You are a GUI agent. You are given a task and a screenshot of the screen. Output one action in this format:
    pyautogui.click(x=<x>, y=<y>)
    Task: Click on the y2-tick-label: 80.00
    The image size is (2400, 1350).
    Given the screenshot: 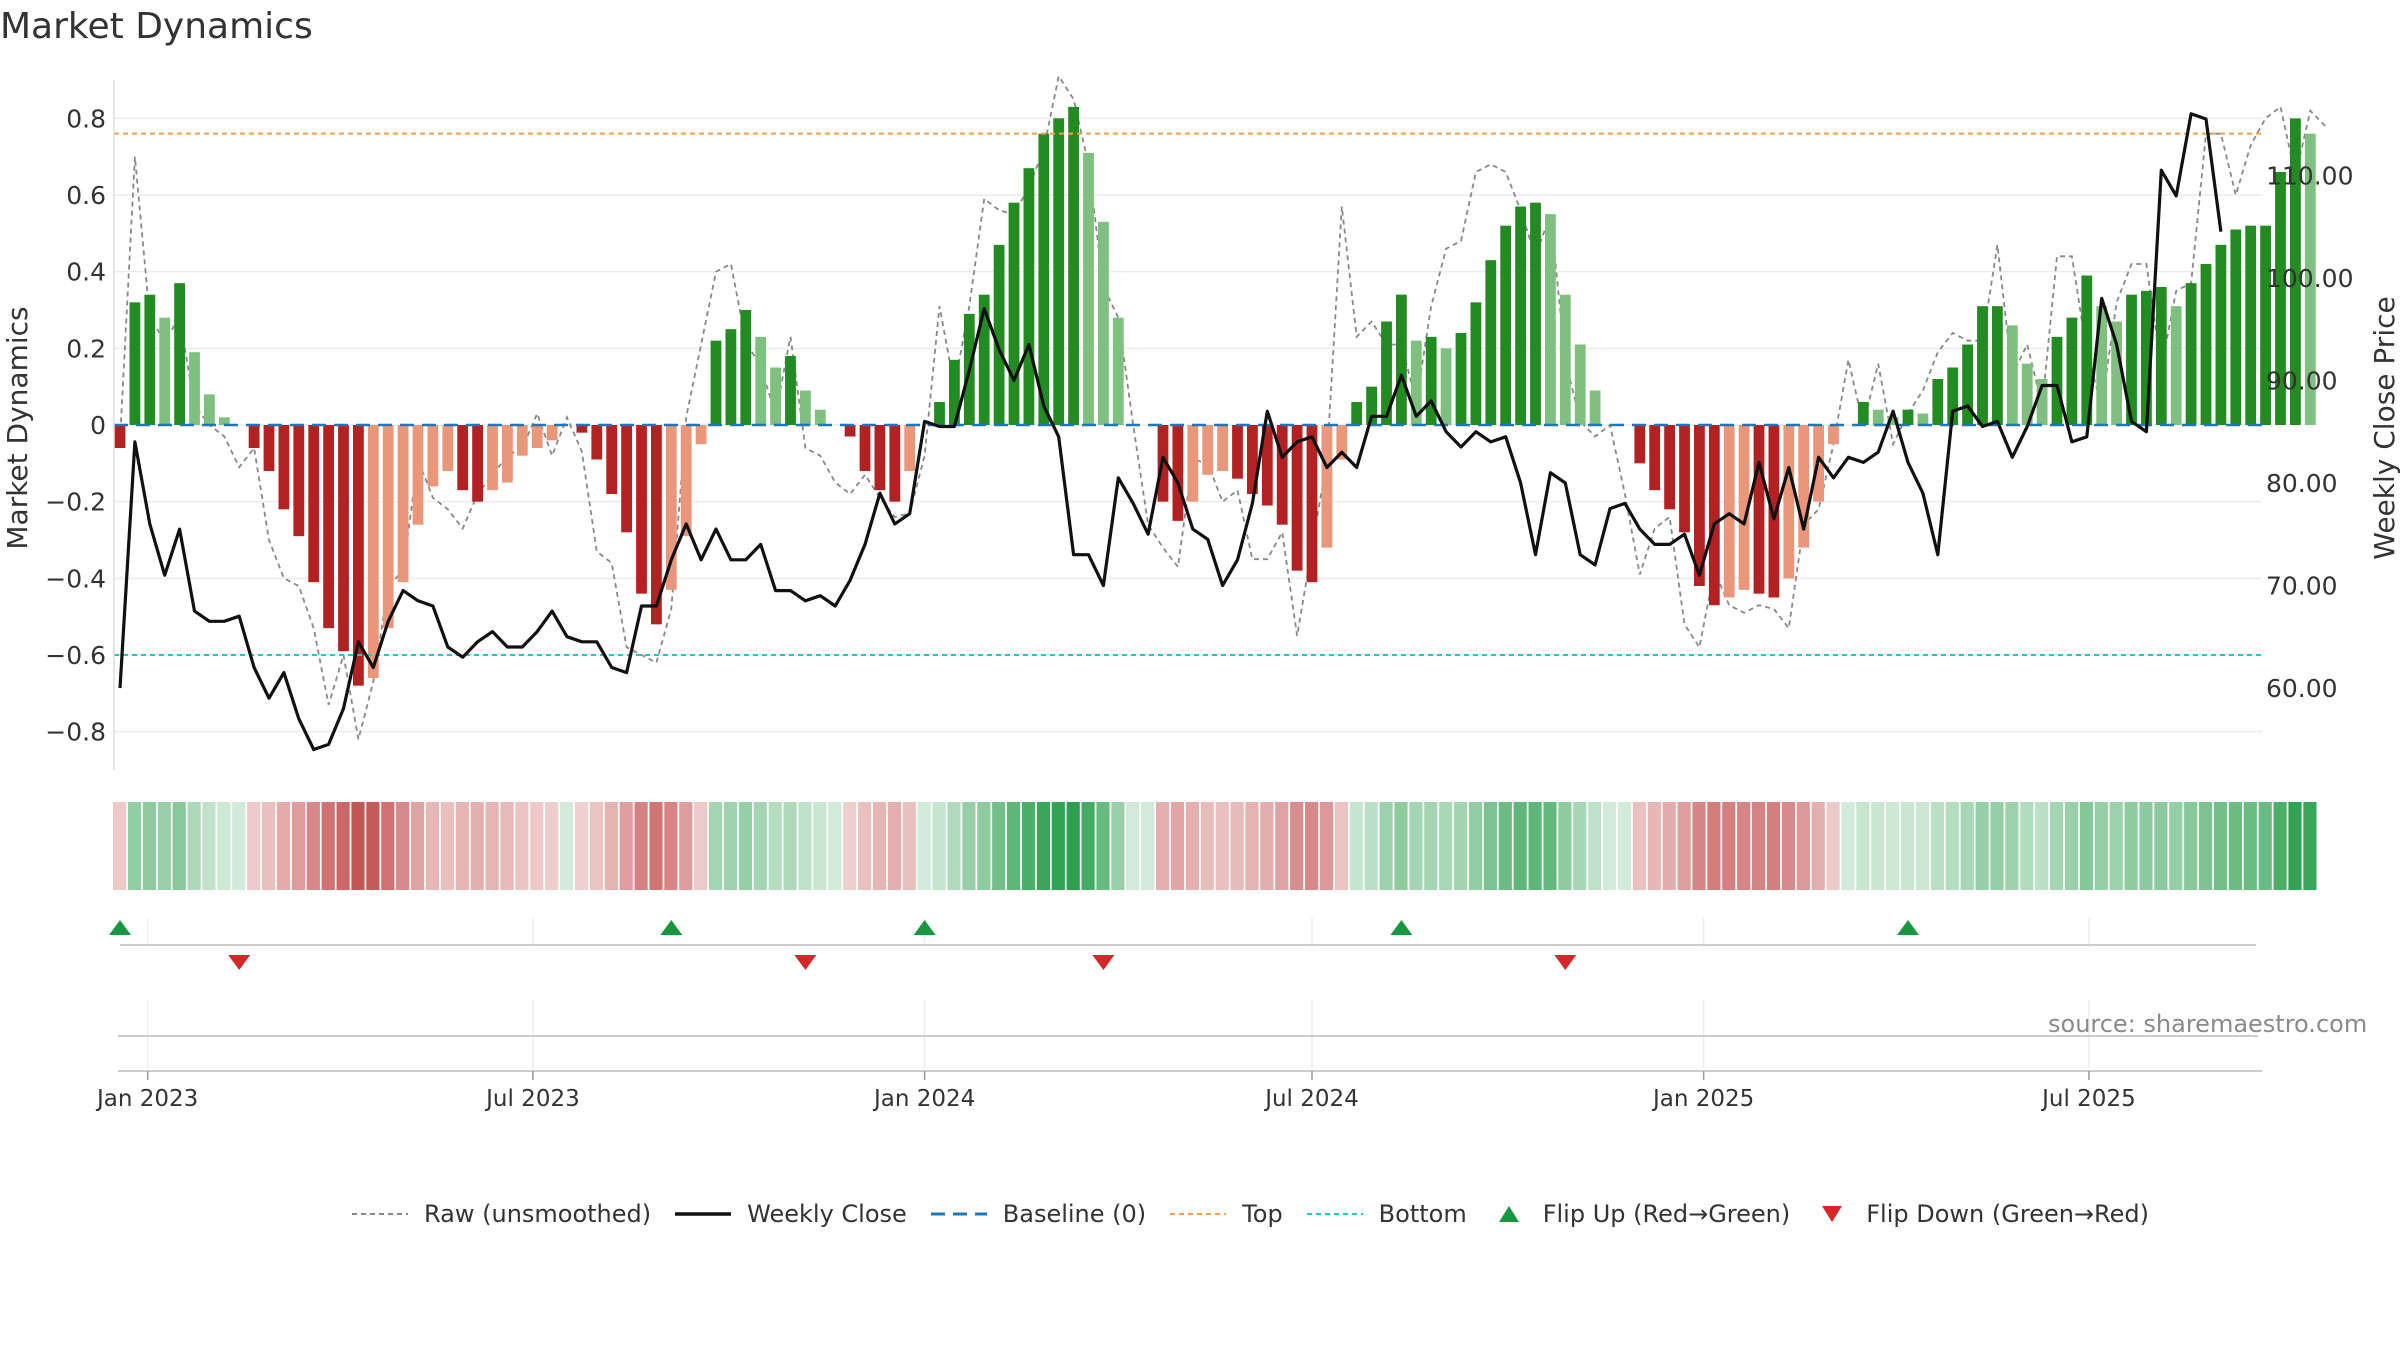 What is the action you would take?
    pyautogui.click(x=2302, y=483)
    